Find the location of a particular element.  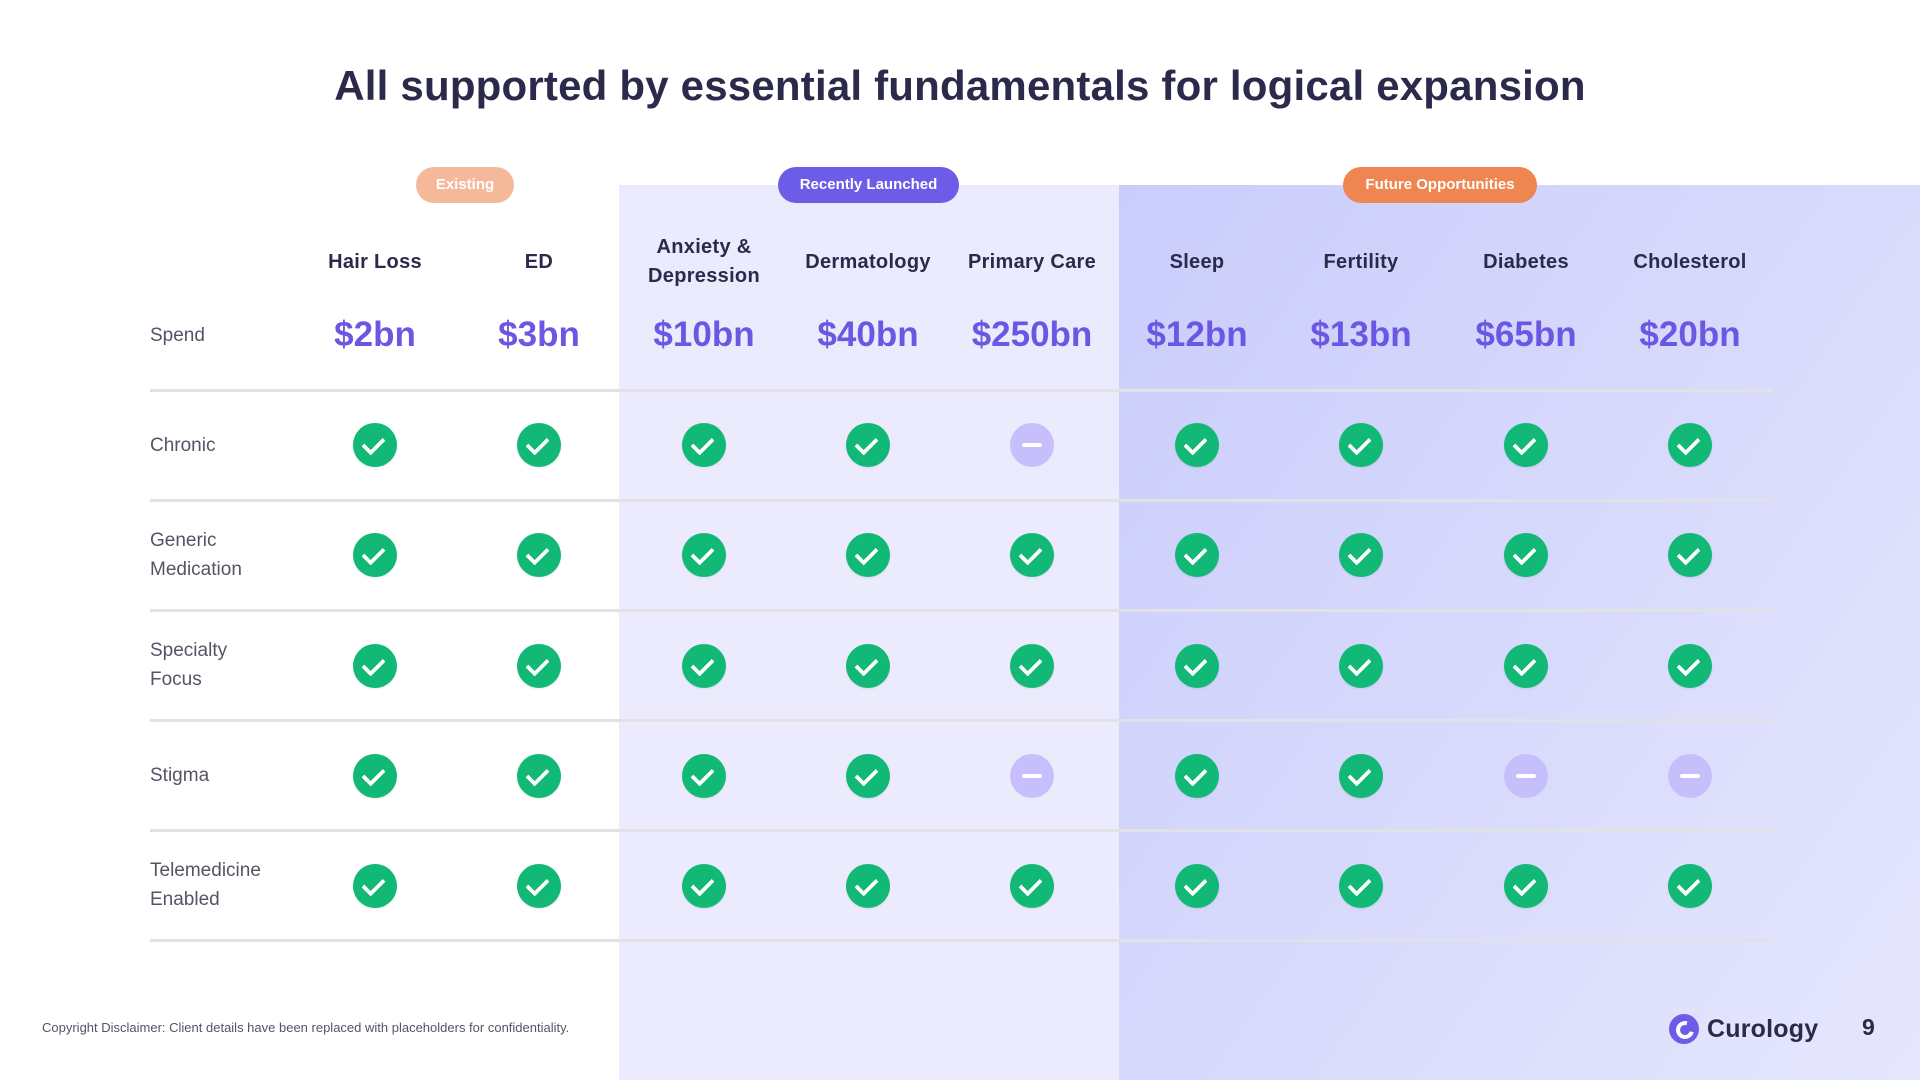

column-header-dermatology: Dermatology is located at coordinates (868, 261).